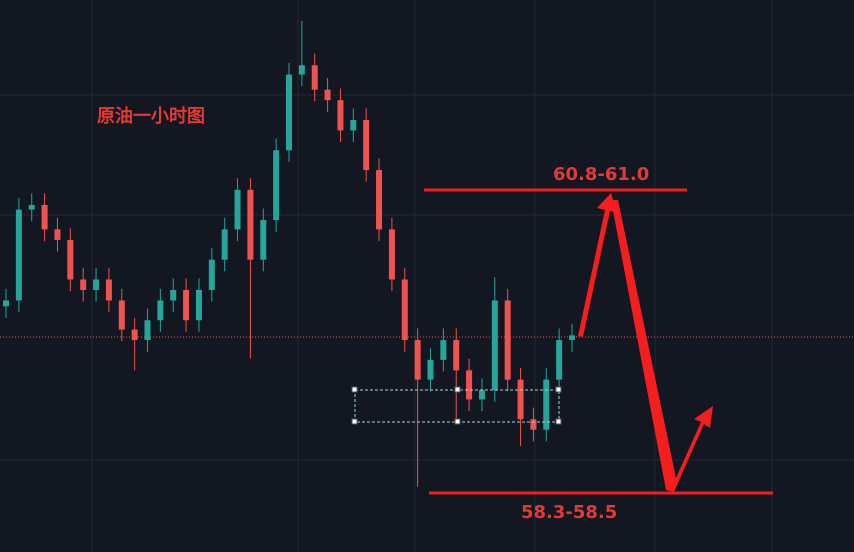  Describe the element at coordinates (151, 116) in the screenshot. I see `chart-title: 原油一小时图` at that location.